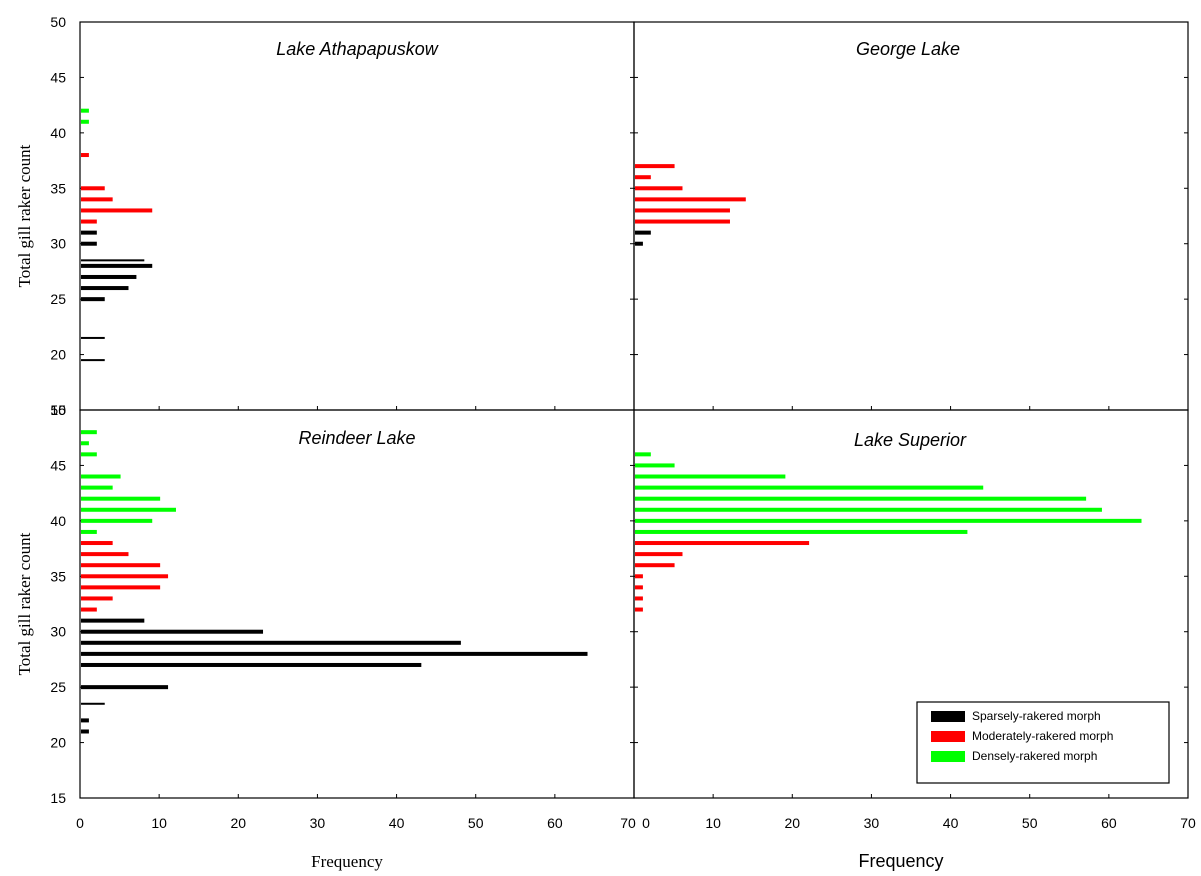 The image size is (1201, 876). I want to click on panel-title: Lake Superior, so click(910, 440).